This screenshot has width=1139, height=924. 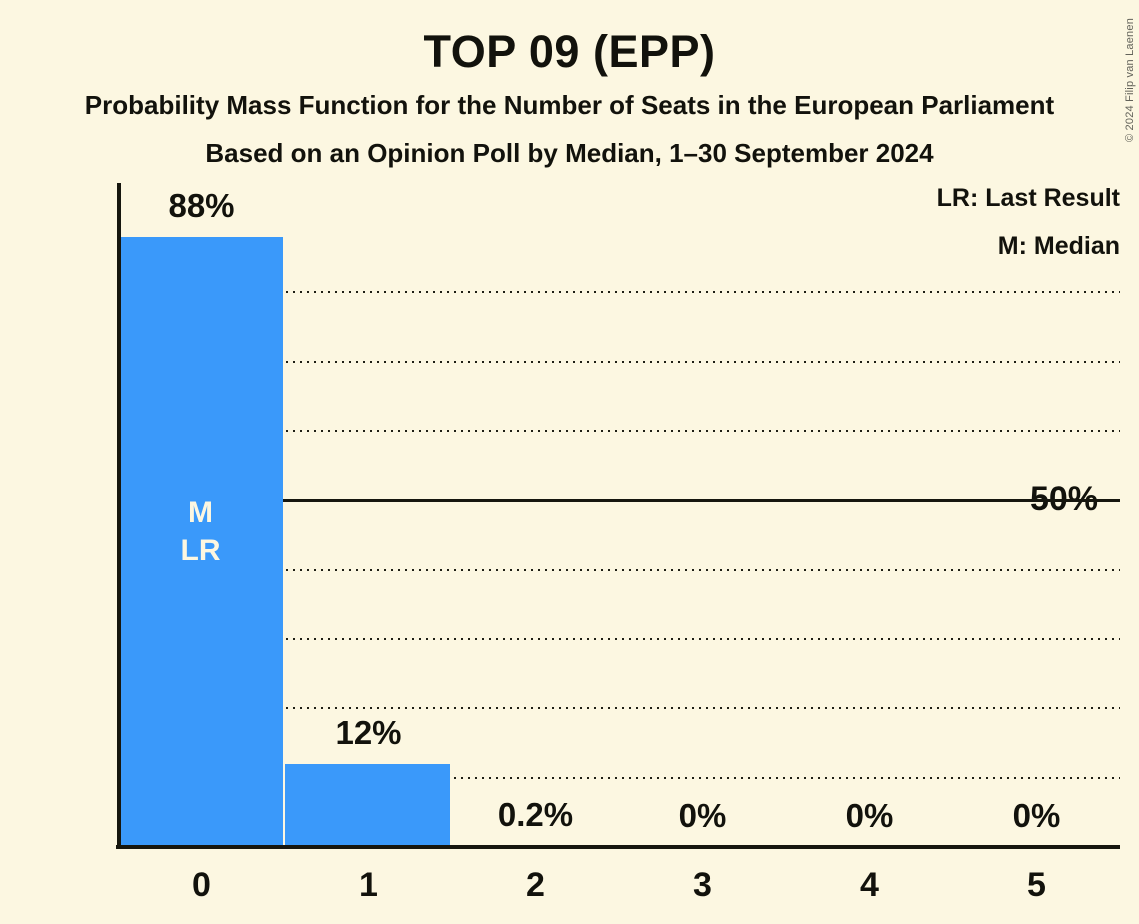 I want to click on gridline-40pct, so click(x=619, y=569).